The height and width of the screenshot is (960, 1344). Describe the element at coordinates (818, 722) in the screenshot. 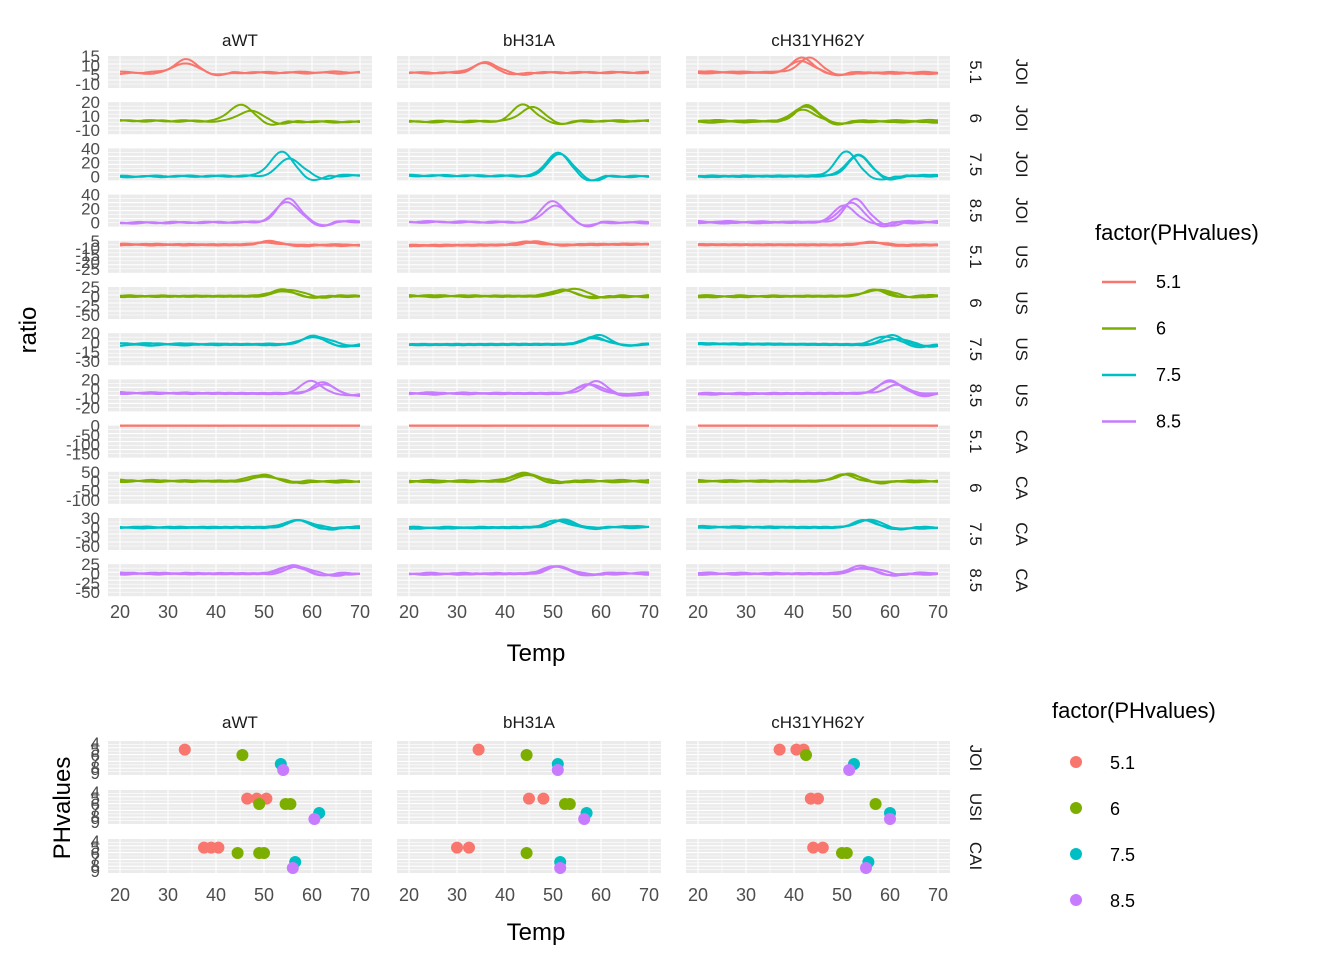

I see `facet-strip-cH31YH62Y: cH31YH62Y` at that location.